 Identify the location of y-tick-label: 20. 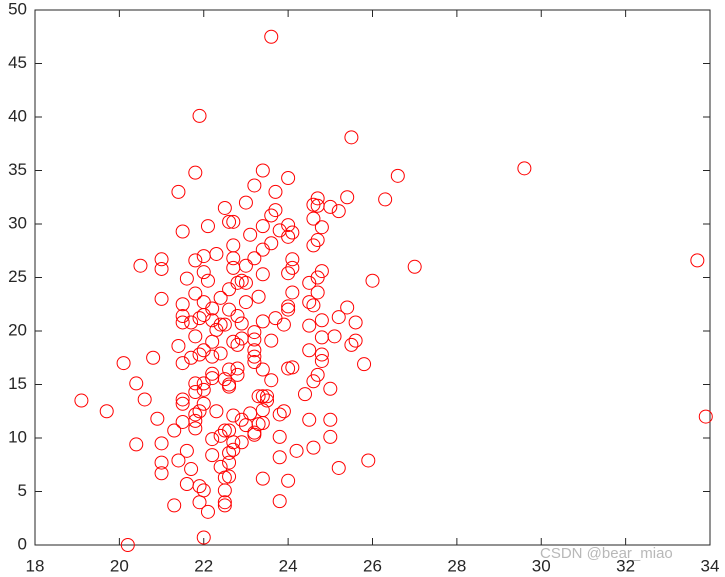
(17, 329).